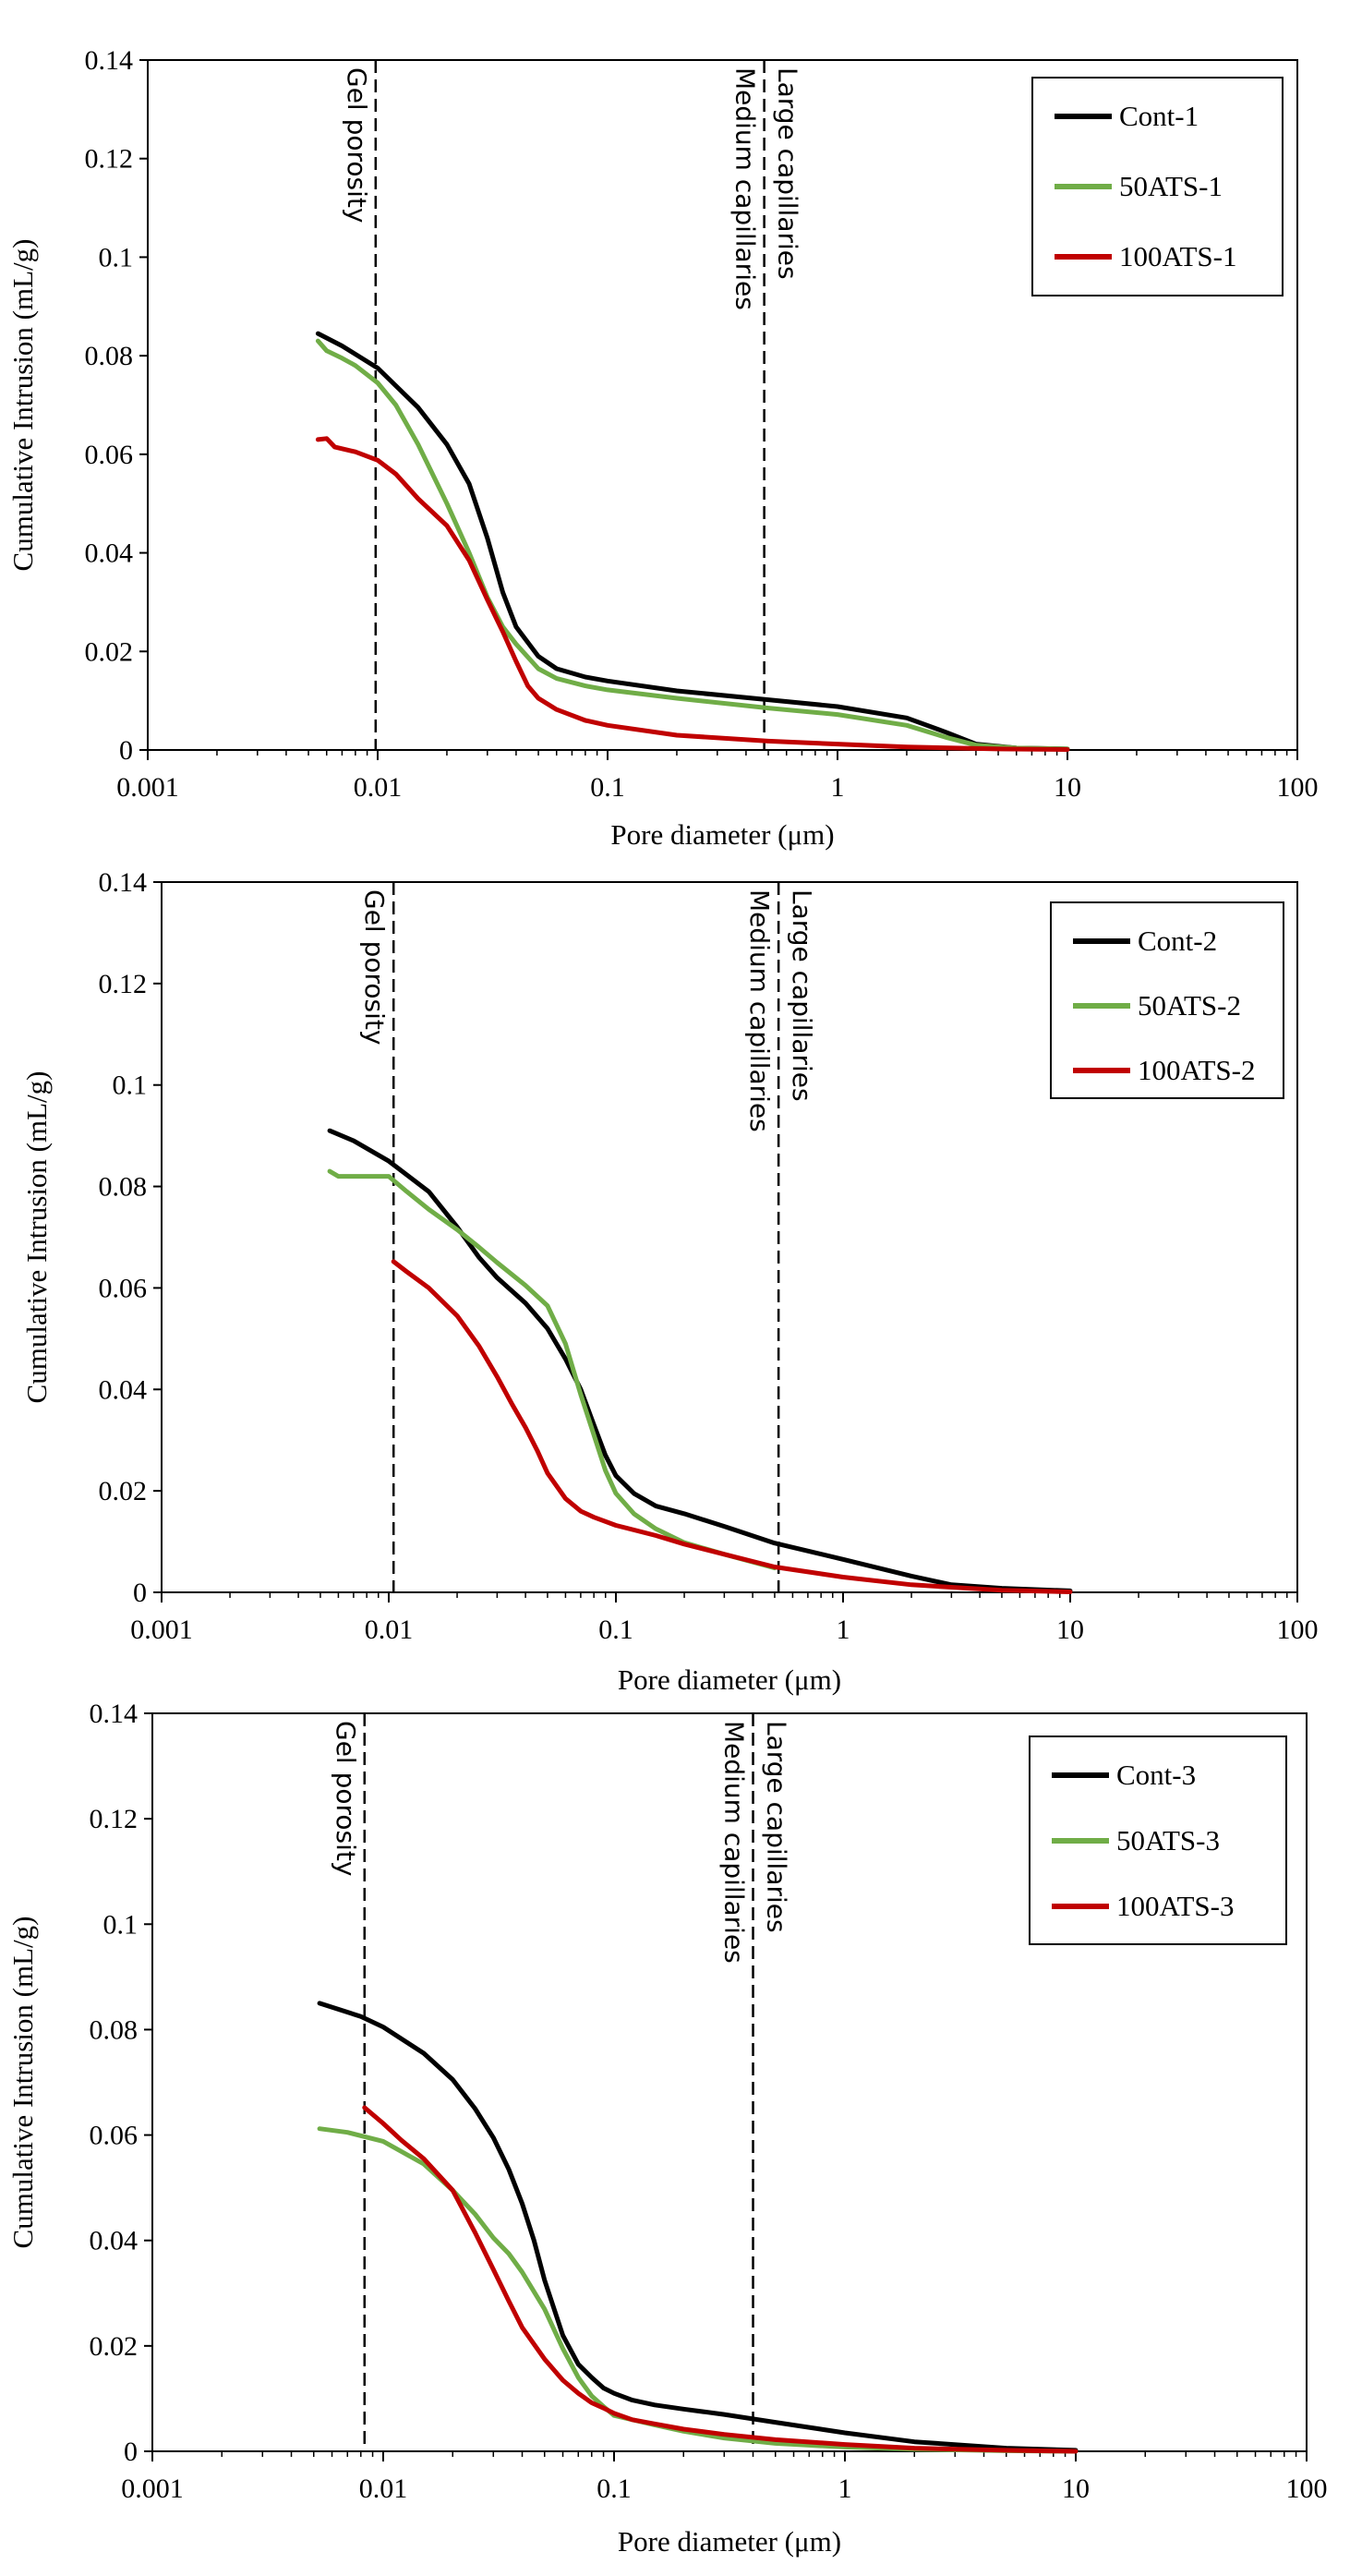  I want to click on legend-label: 100ATS-3, so click(1175, 1906).